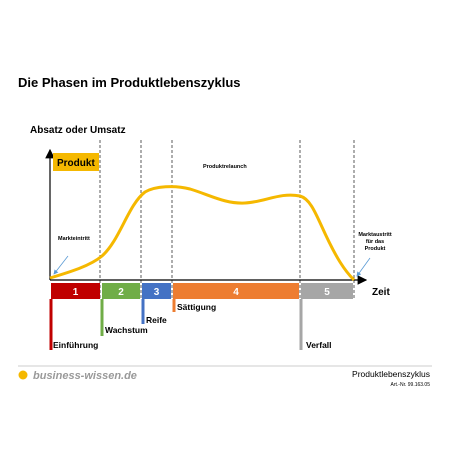  I want to click on annotation: Produktrelaunch, so click(225, 167).